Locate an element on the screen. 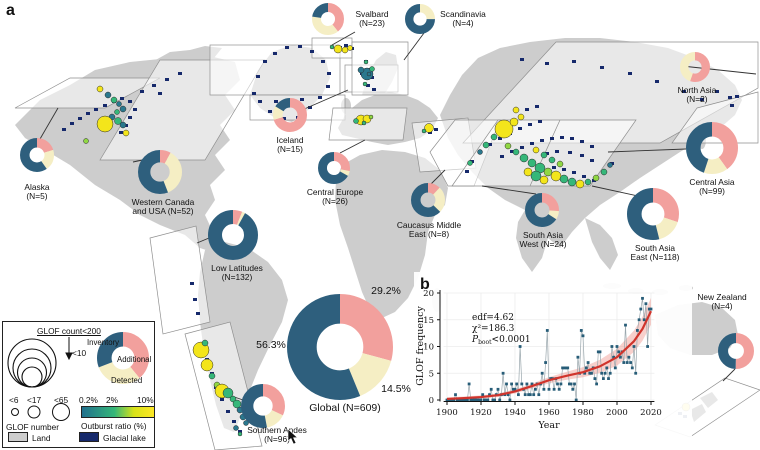 This screenshot has height=450, width=760. box-central-europe is located at coordinates (368, 124).